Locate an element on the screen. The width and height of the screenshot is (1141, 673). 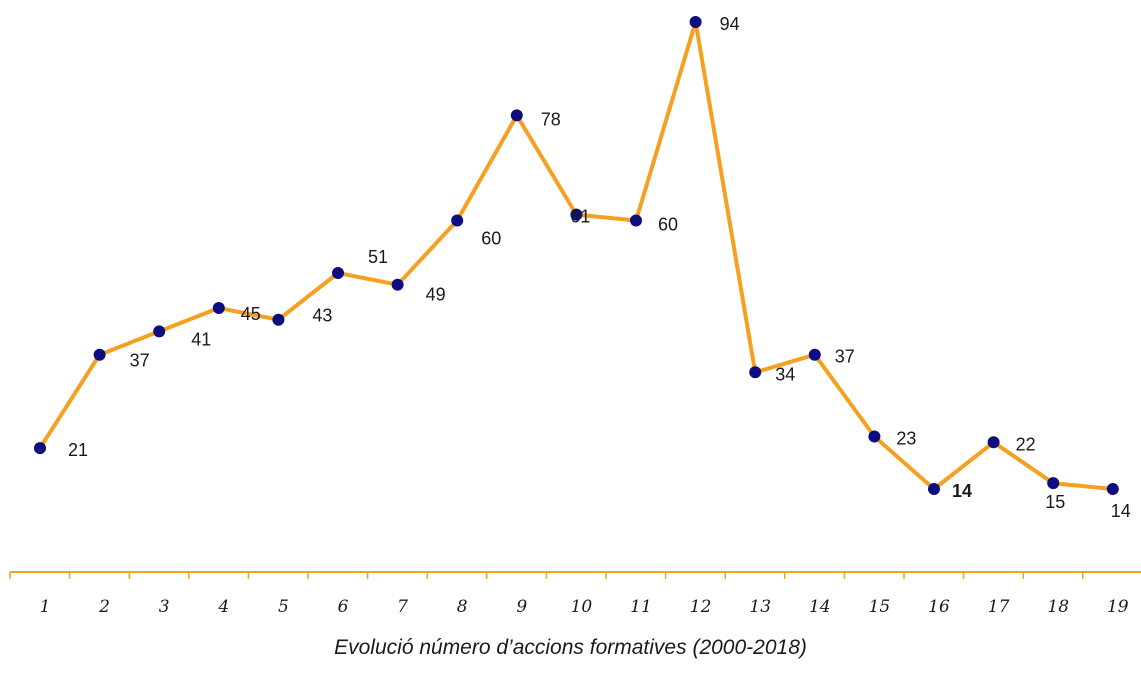
data-label: 45 is located at coordinates (251, 314).